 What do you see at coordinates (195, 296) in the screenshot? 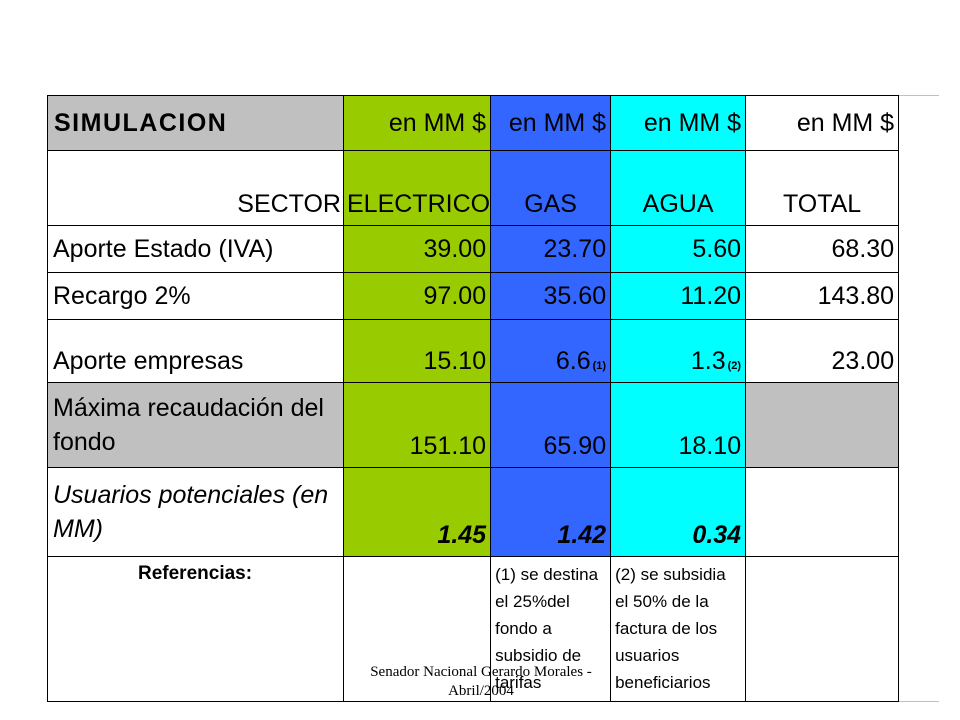
I see `row-label: Recargo 2%` at bounding box center [195, 296].